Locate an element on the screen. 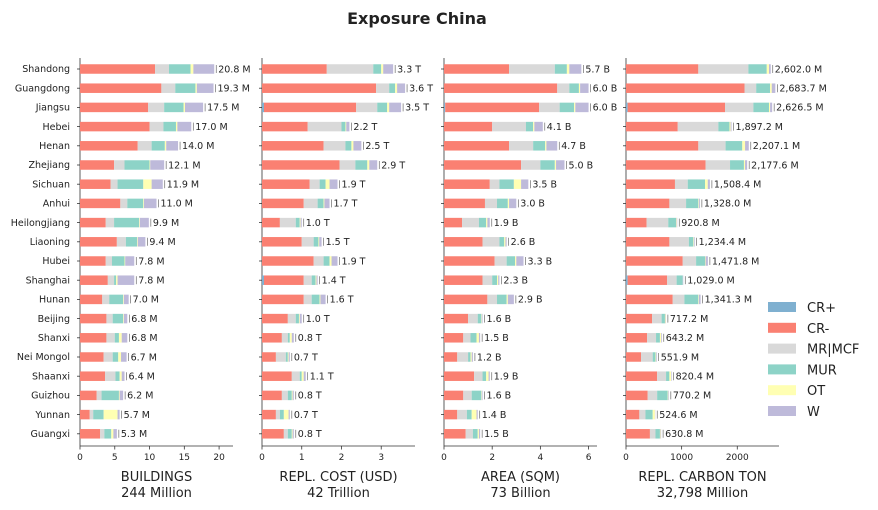  value-label: 6.8 M is located at coordinates (144, 338).